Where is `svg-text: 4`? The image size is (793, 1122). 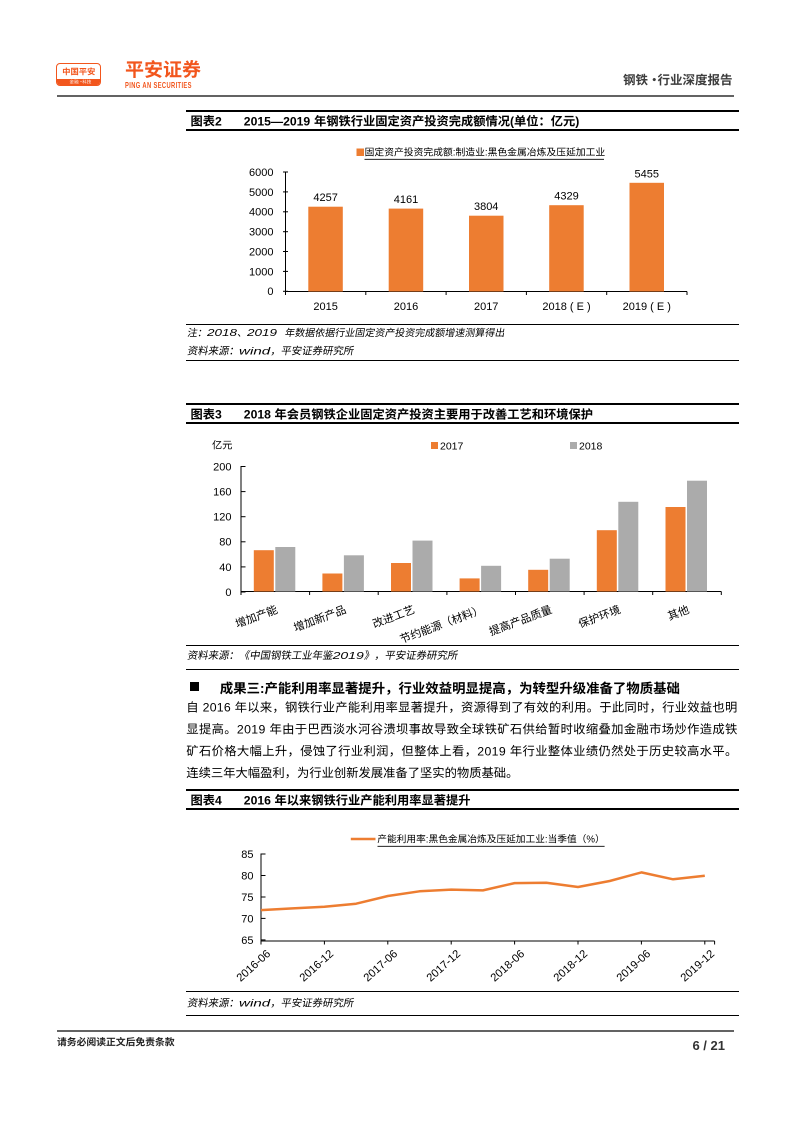 svg-text: 4 is located at coordinates (218, 801).